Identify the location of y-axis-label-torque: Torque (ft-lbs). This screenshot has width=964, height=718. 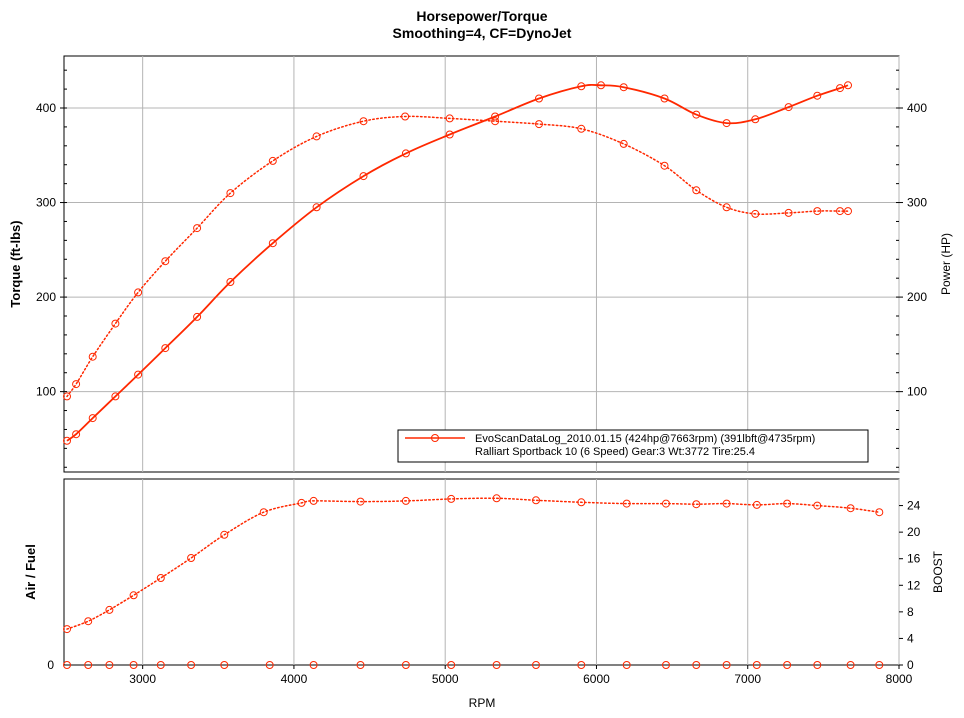
(15, 263).